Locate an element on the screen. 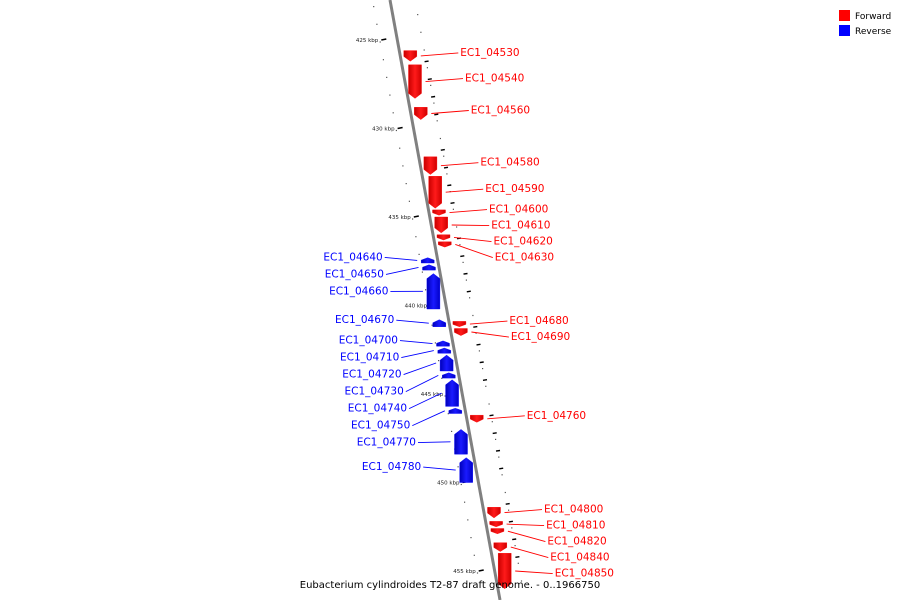 Image resolution: width=900 pixels, height=600 pixels. gene-label-EC1_04660: EC1_04660 is located at coordinates (358, 291).